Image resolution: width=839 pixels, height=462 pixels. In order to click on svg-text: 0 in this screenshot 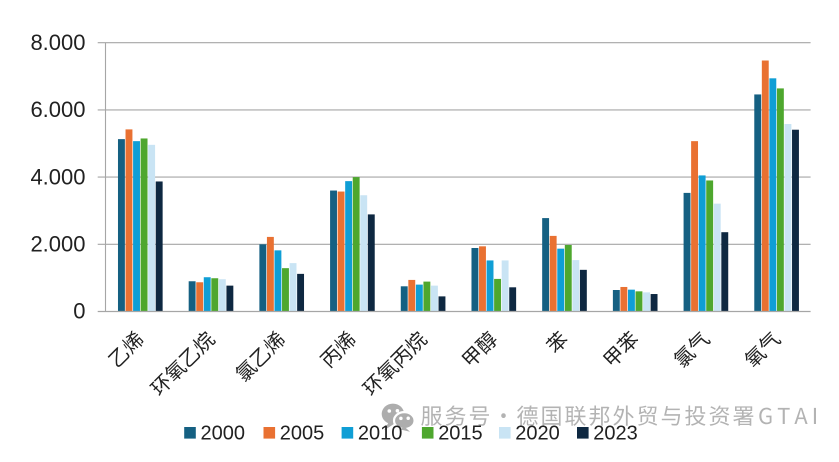, I will do `click(79, 311)`.